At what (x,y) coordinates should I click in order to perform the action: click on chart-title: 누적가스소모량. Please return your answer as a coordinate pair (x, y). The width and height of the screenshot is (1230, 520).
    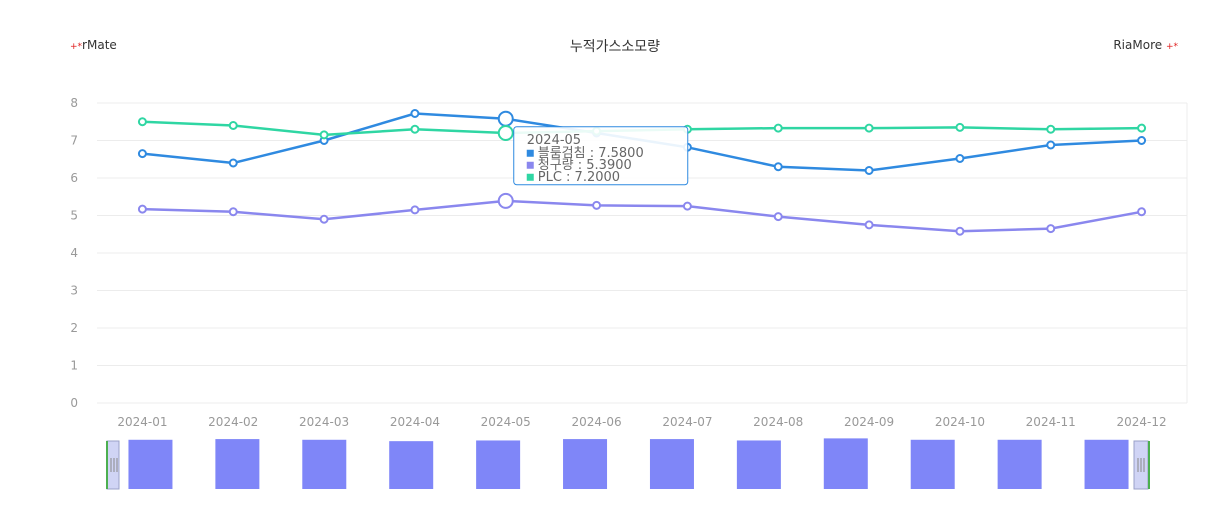
    Looking at the image, I should click on (615, 47).